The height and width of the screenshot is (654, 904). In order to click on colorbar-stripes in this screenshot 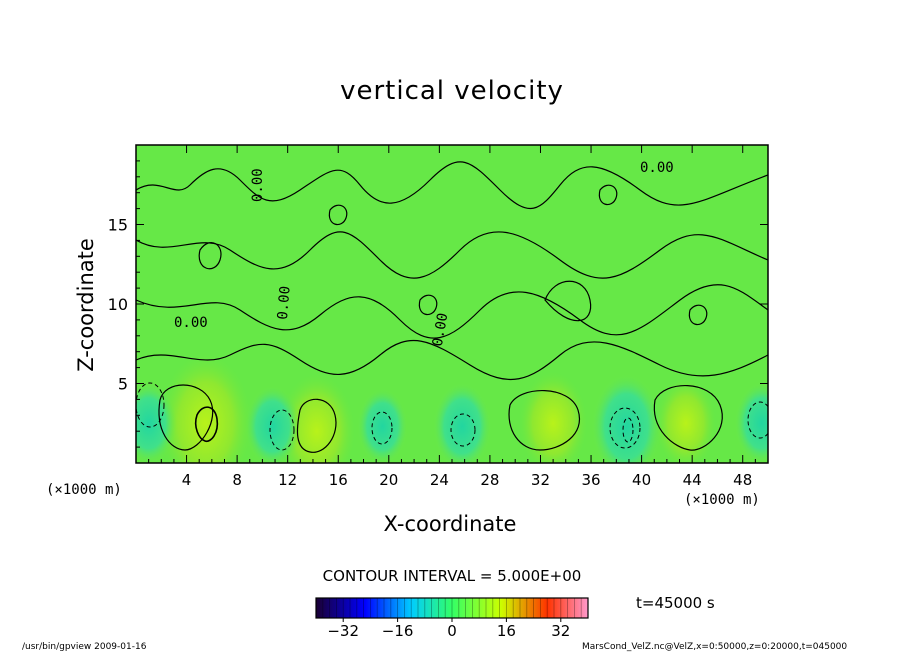, I will do `click(452, 608)`.